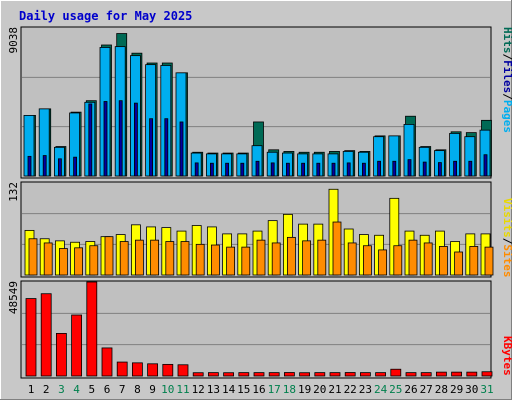  I want to click on day-label: 18, so click(289, 389).